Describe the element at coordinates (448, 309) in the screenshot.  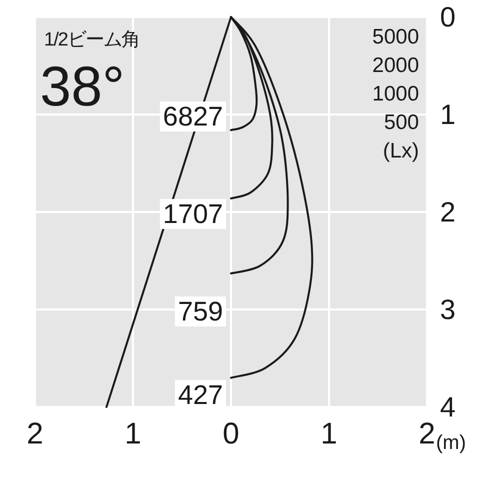
I see `y-tick-label: 3` at that location.